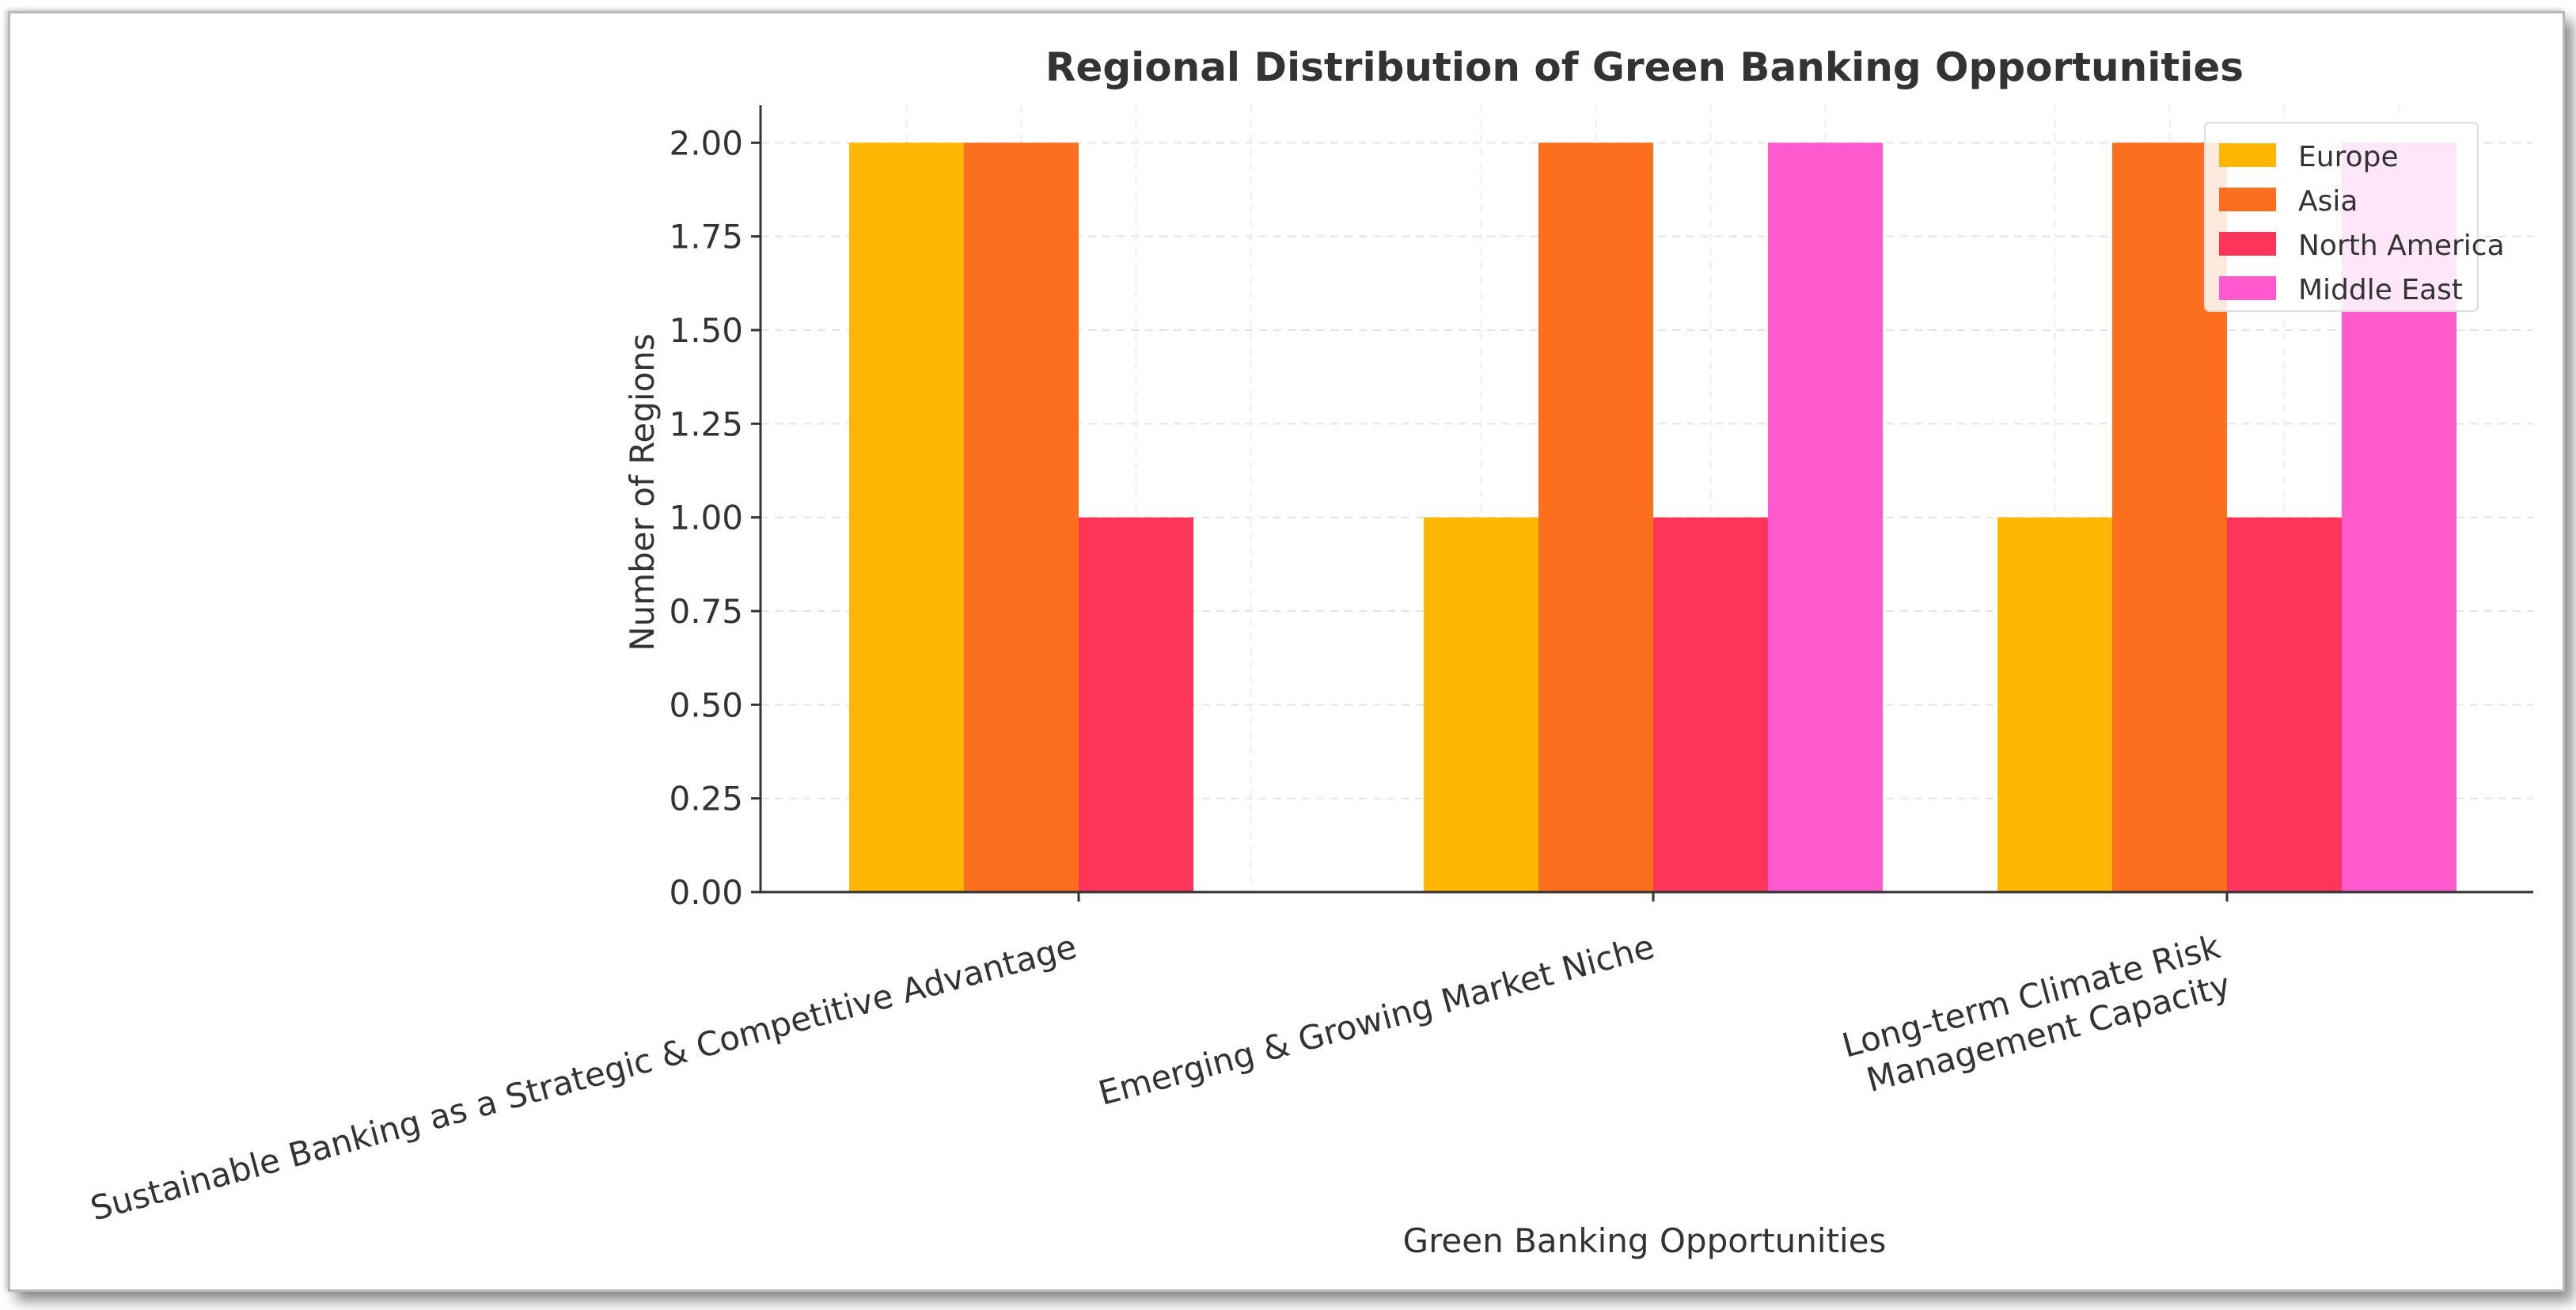 The image size is (2576, 1310). What do you see at coordinates (706, 330) in the screenshot?
I see `y-tick-label: 1.50` at bounding box center [706, 330].